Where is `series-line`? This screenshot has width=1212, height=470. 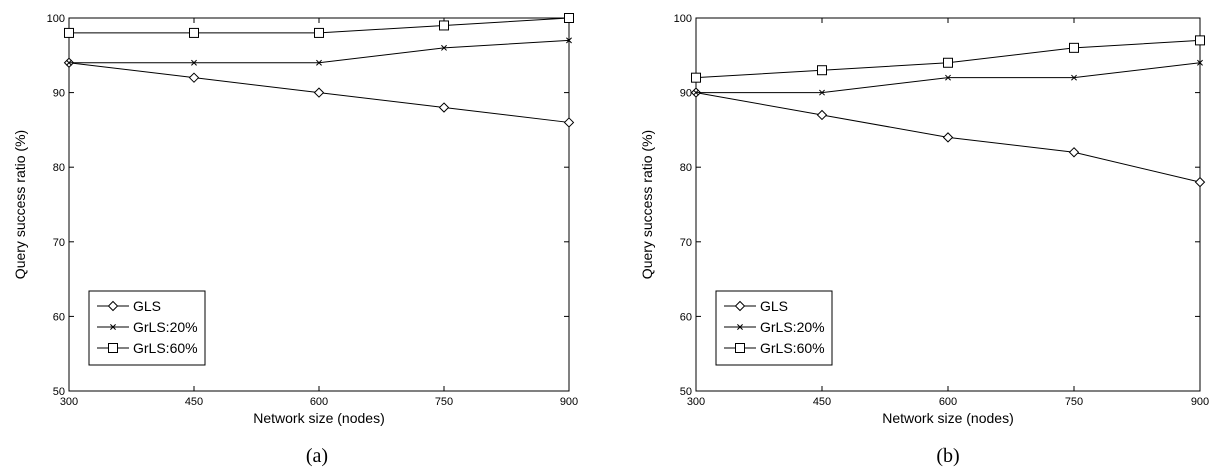
series-line is located at coordinates (319, 51).